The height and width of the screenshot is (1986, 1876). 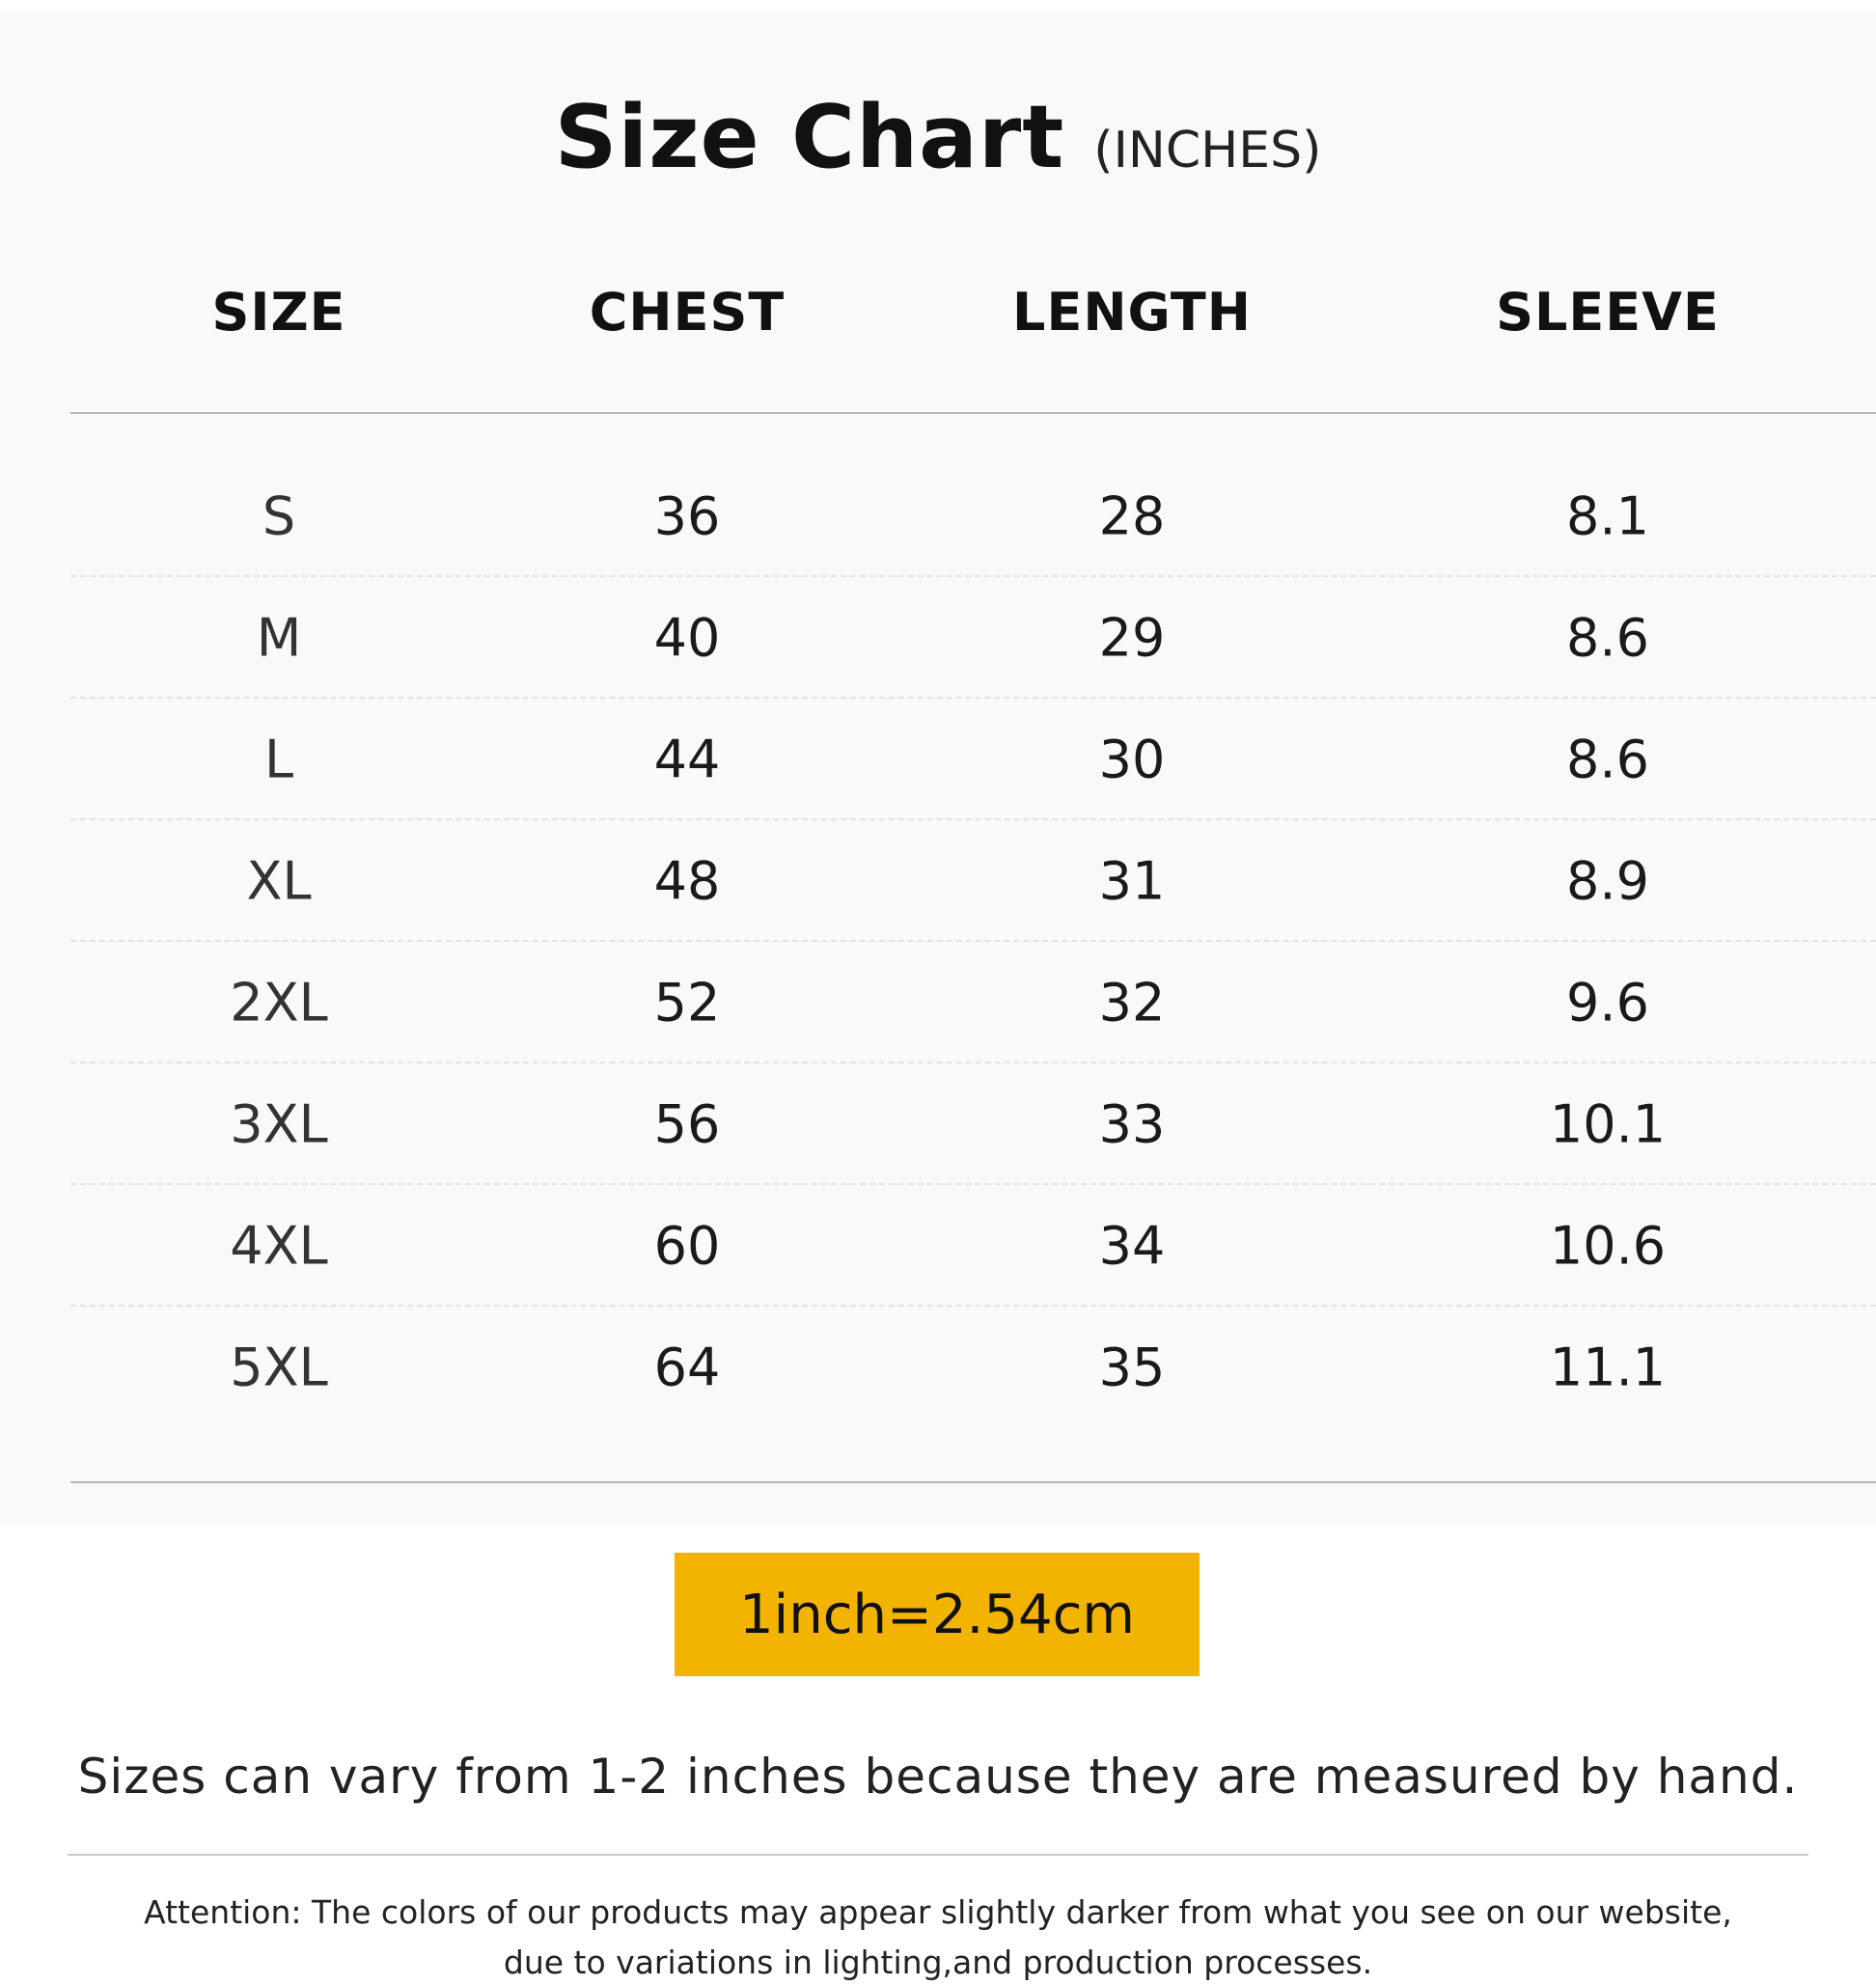 I want to click on table-row: XL 48 31 8.9, so click(x=938, y=881).